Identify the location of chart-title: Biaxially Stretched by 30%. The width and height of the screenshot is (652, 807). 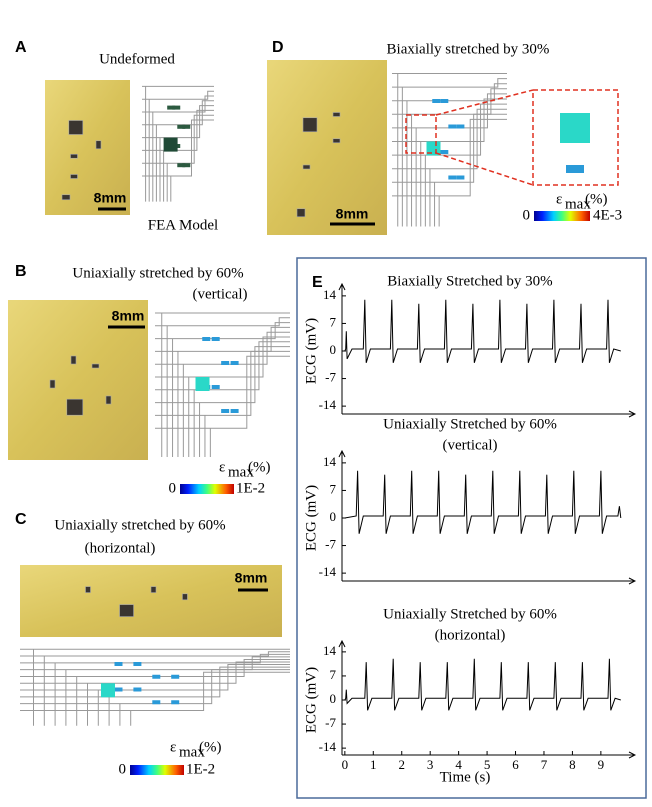
(469, 281).